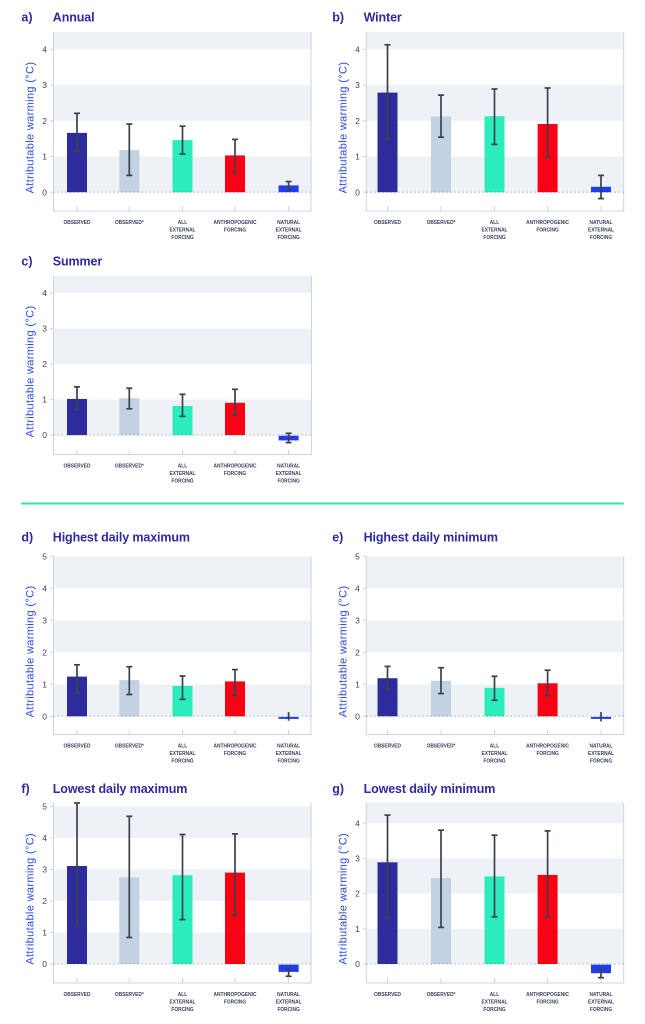  What do you see at coordinates (78, 261) in the screenshot?
I see `svg-text: Summer` at bounding box center [78, 261].